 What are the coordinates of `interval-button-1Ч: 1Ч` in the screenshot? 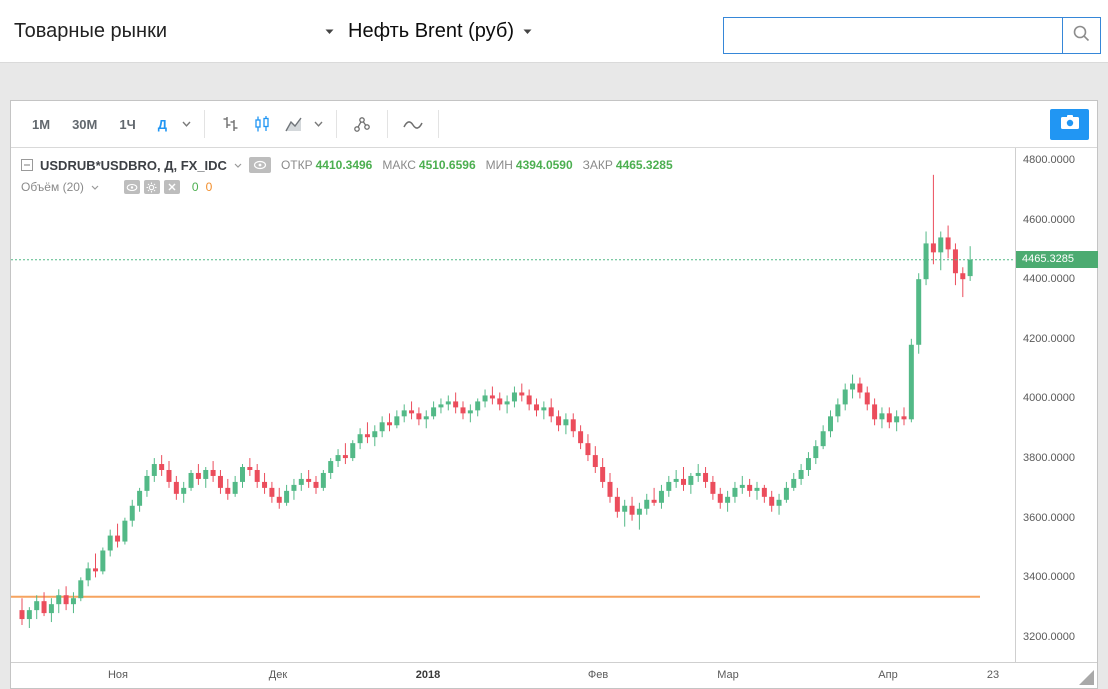 It's located at (127, 124).